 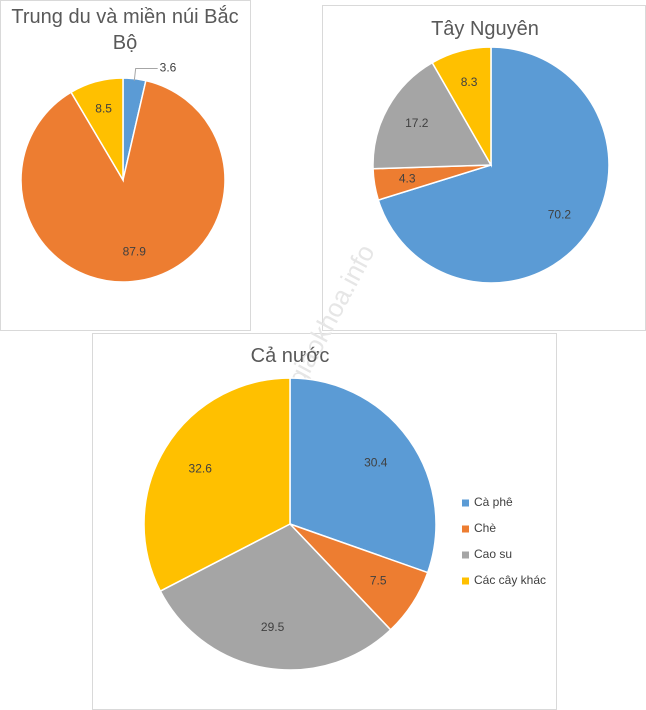 I want to click on chart-title-box: Tây Nguyên, so click(x=485, y=29).